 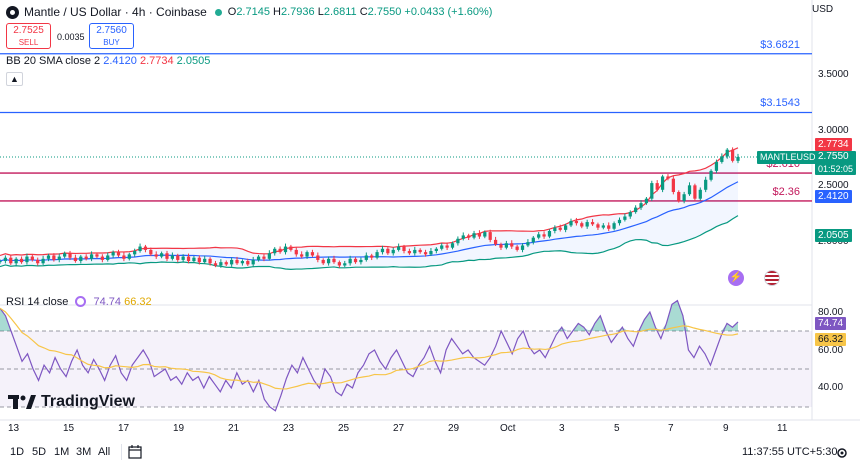 What do you see at coordinates (508, 428) in the screenshot?
I see `time-tick: Oct` at bounding box center [508, 428].